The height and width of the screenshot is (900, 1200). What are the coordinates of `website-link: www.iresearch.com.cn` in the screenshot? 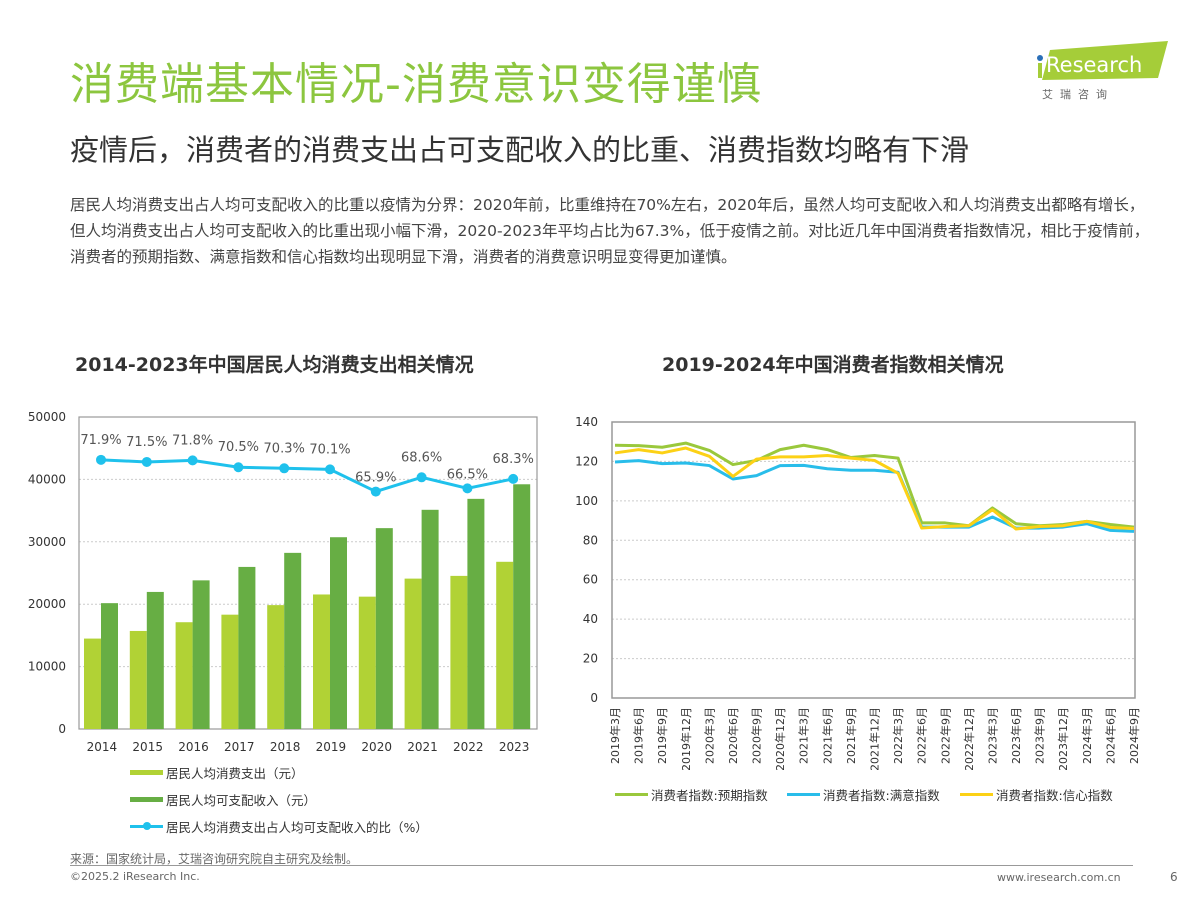 It's located at (1059, 877).